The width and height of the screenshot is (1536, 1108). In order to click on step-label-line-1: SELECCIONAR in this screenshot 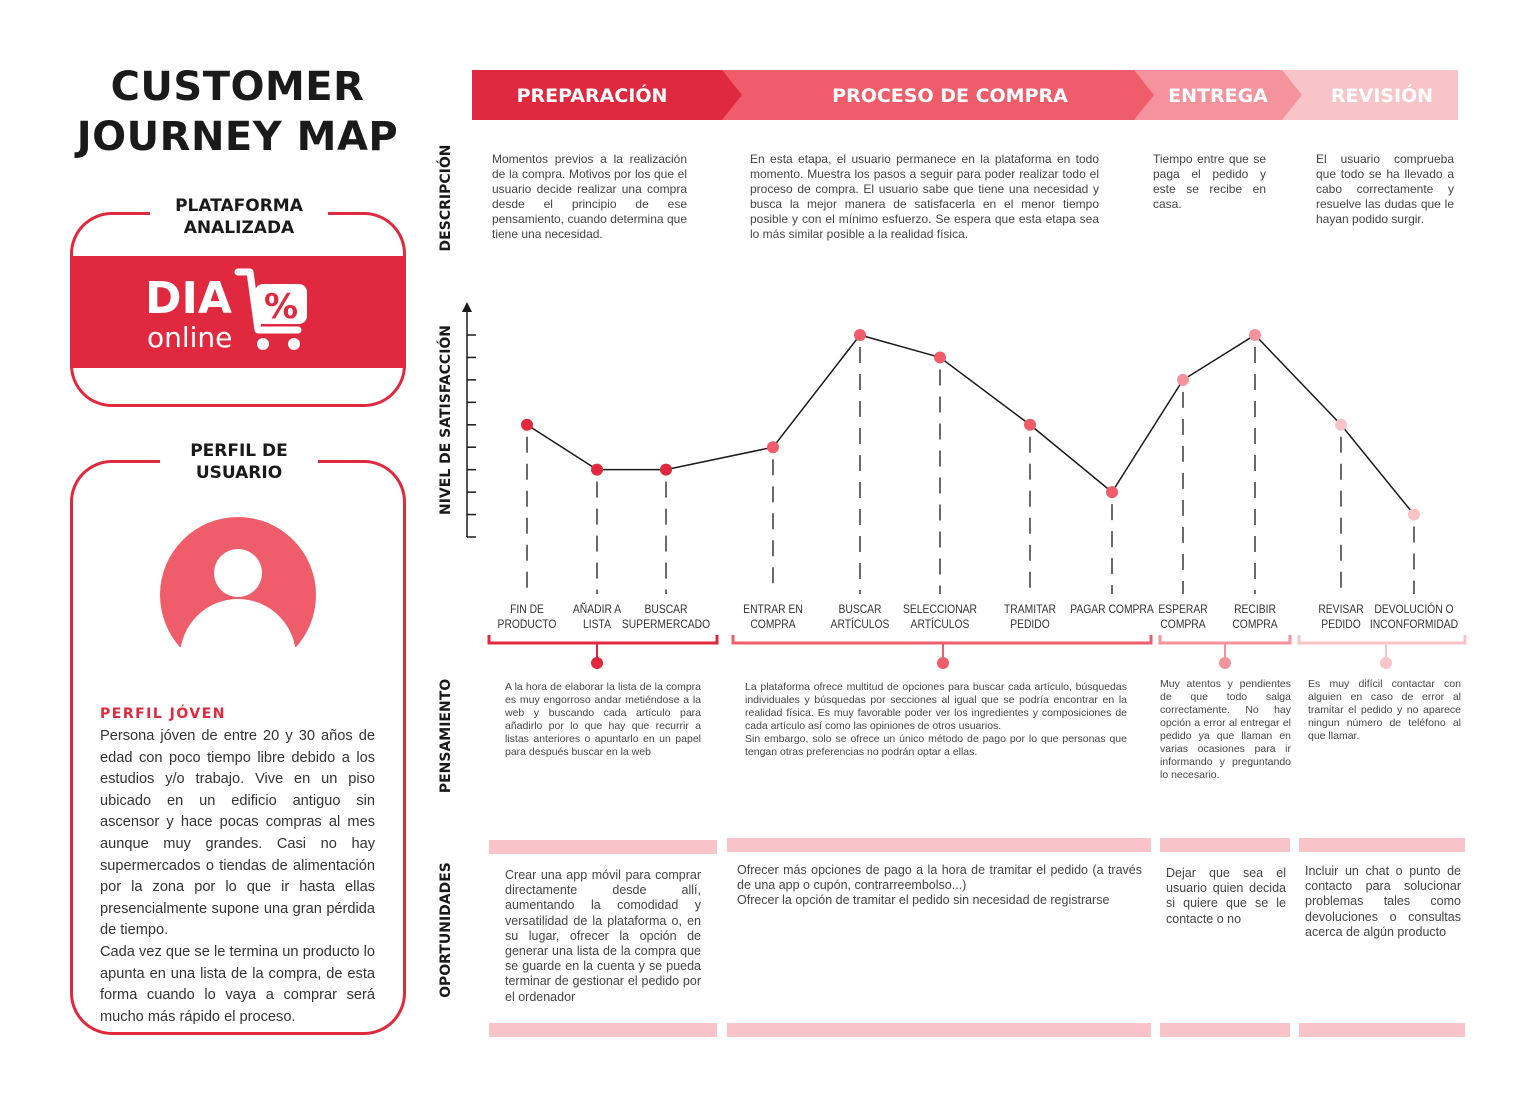, I will do `click(940, 609)`.